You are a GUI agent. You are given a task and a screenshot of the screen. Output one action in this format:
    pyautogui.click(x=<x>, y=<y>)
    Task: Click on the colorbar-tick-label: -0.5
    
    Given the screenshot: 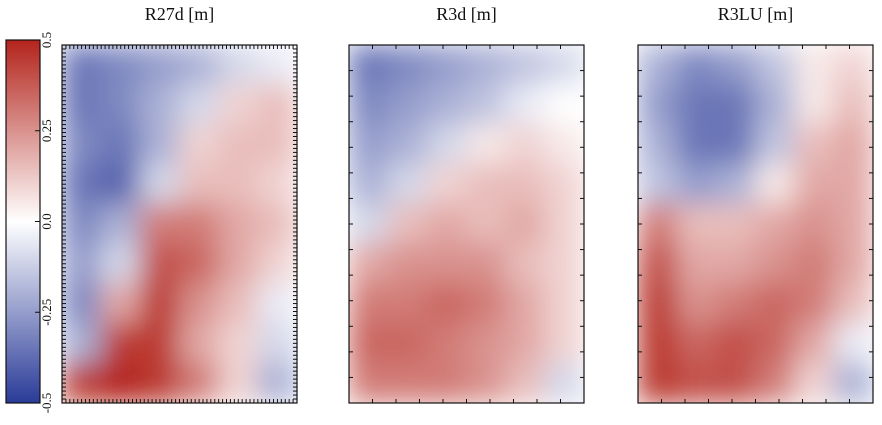 What is the action you would take?
    pyautogui.click(x=46, y=403)
    